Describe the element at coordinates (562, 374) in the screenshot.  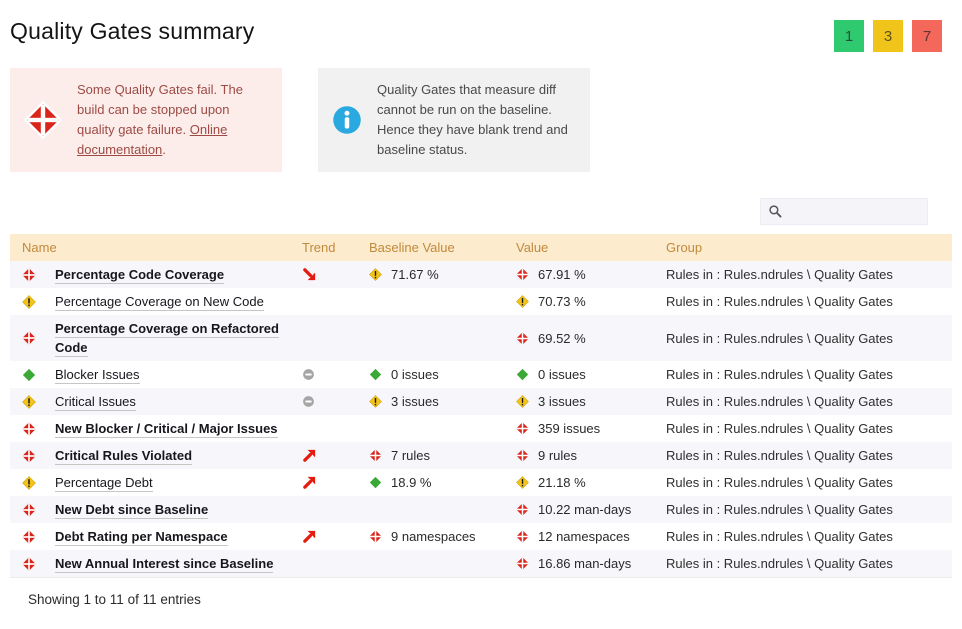
I see `value-text: 0 issues` at that location.